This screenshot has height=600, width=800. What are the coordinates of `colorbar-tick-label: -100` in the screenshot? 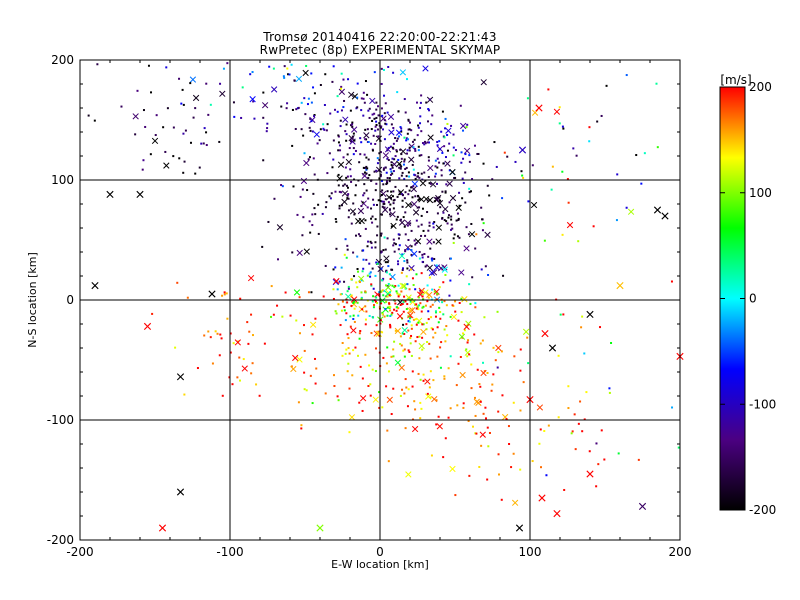 It's located at (762, 404).